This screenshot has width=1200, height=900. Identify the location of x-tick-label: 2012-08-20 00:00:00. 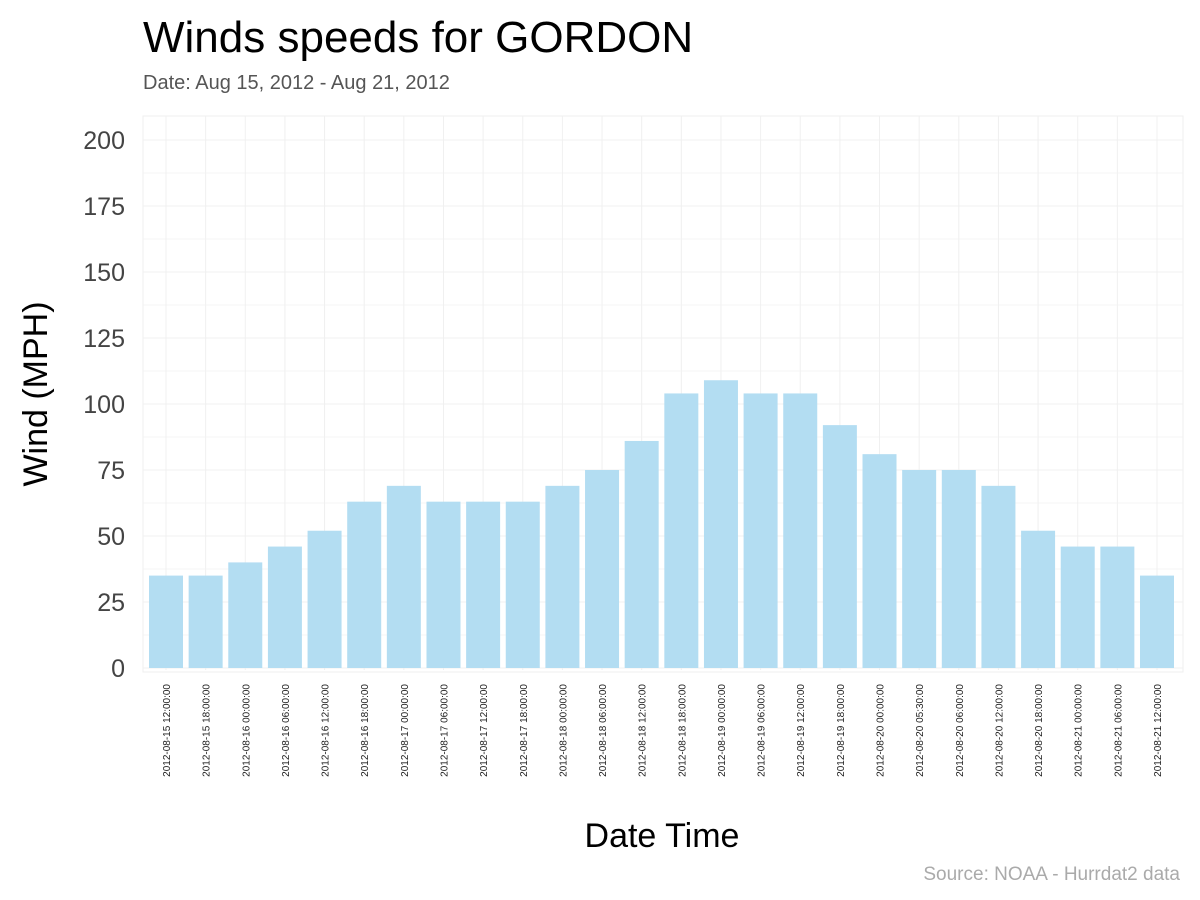
(881, 730).